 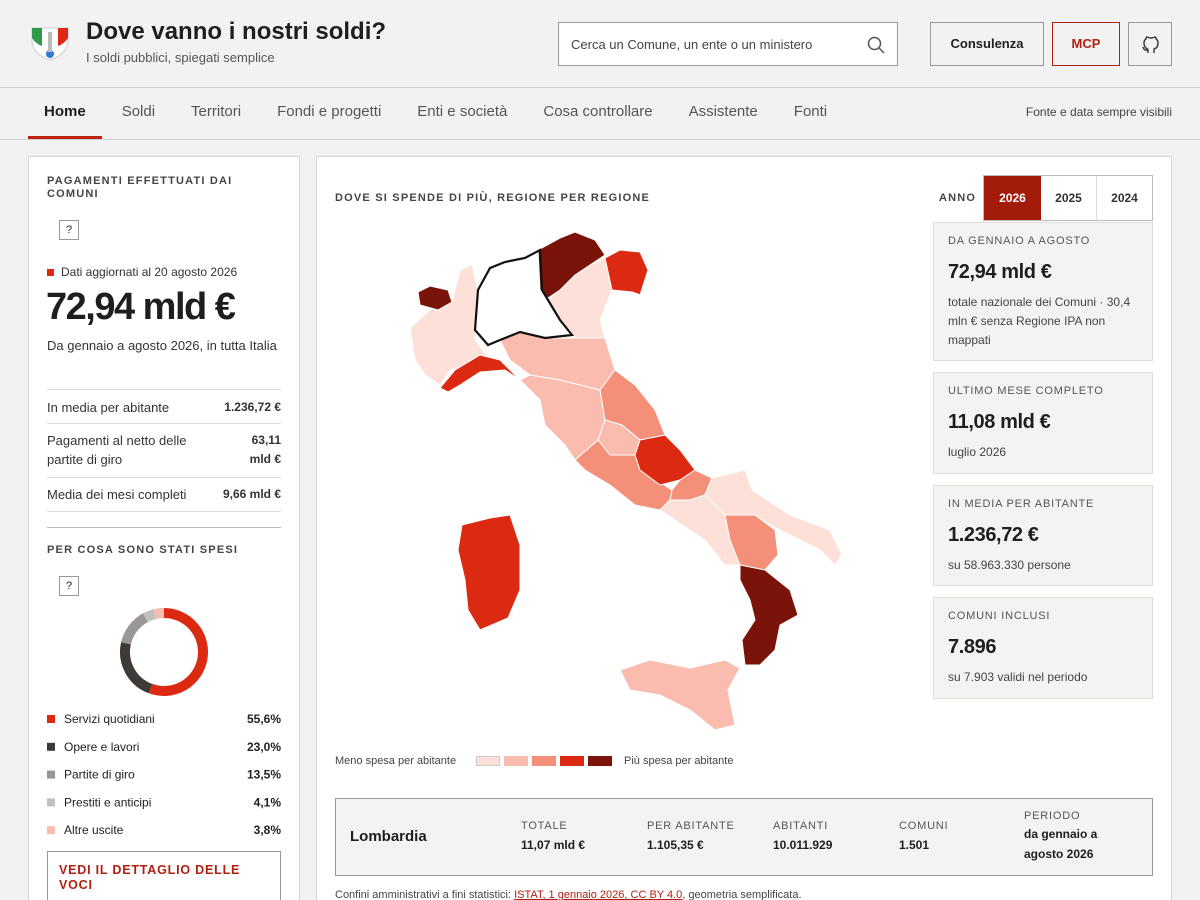 What do you see at coordinates (692, 44) in the screenshot?
I see `search-placeholder: Cerca un Comune, un ente o un ministero` at bounding box center [692, 44].